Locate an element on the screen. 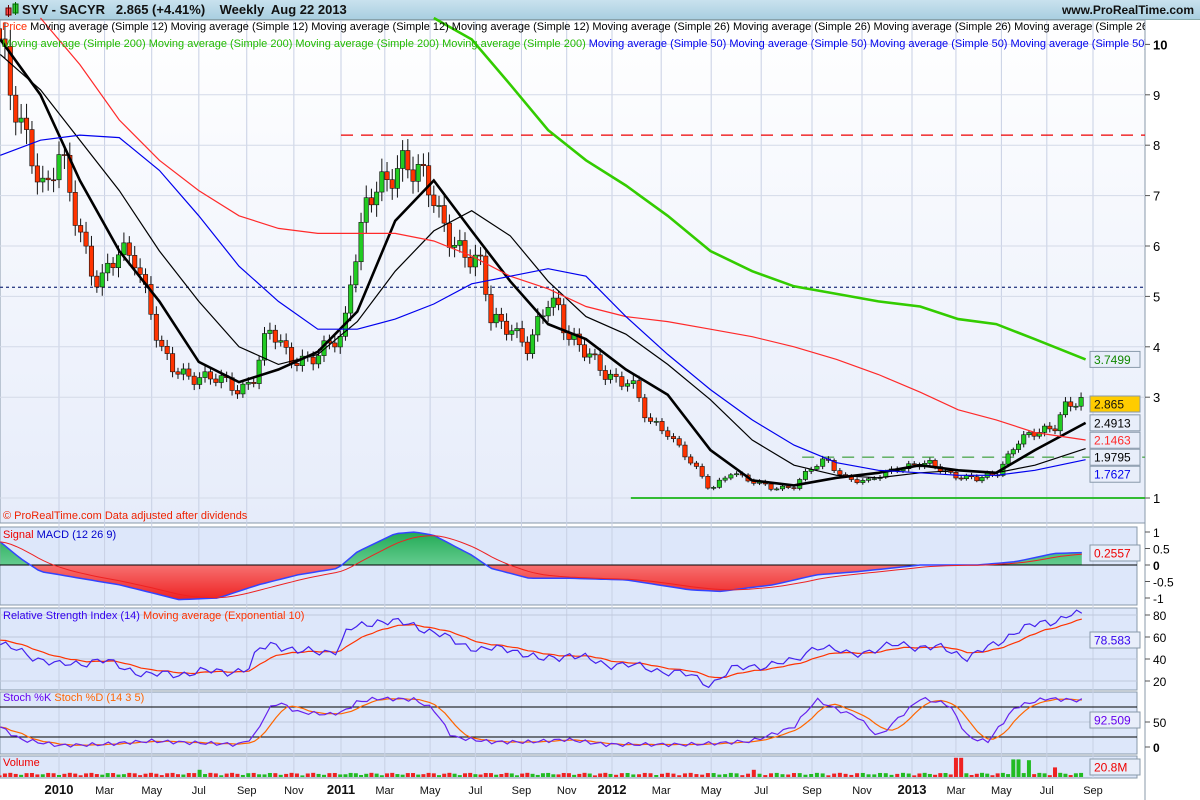 The width and height of the screenshot is (1200, 800). site-link: www.ProRealTime.com is located at coordinates (1127, 10).